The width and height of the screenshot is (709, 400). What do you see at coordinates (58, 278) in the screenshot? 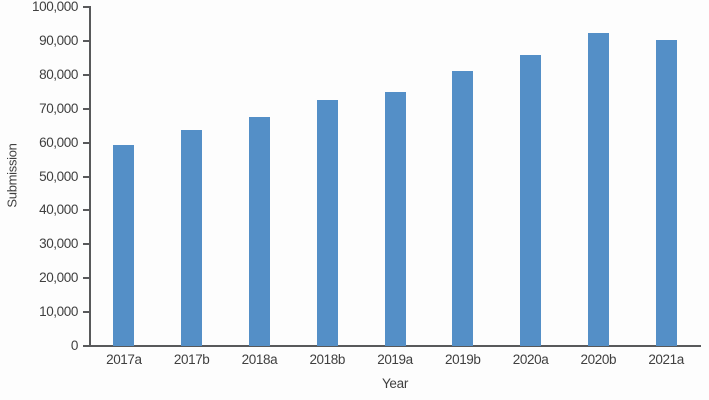
I see `y-tick-label-20000: 20,000` at bounding box center [58, 278].